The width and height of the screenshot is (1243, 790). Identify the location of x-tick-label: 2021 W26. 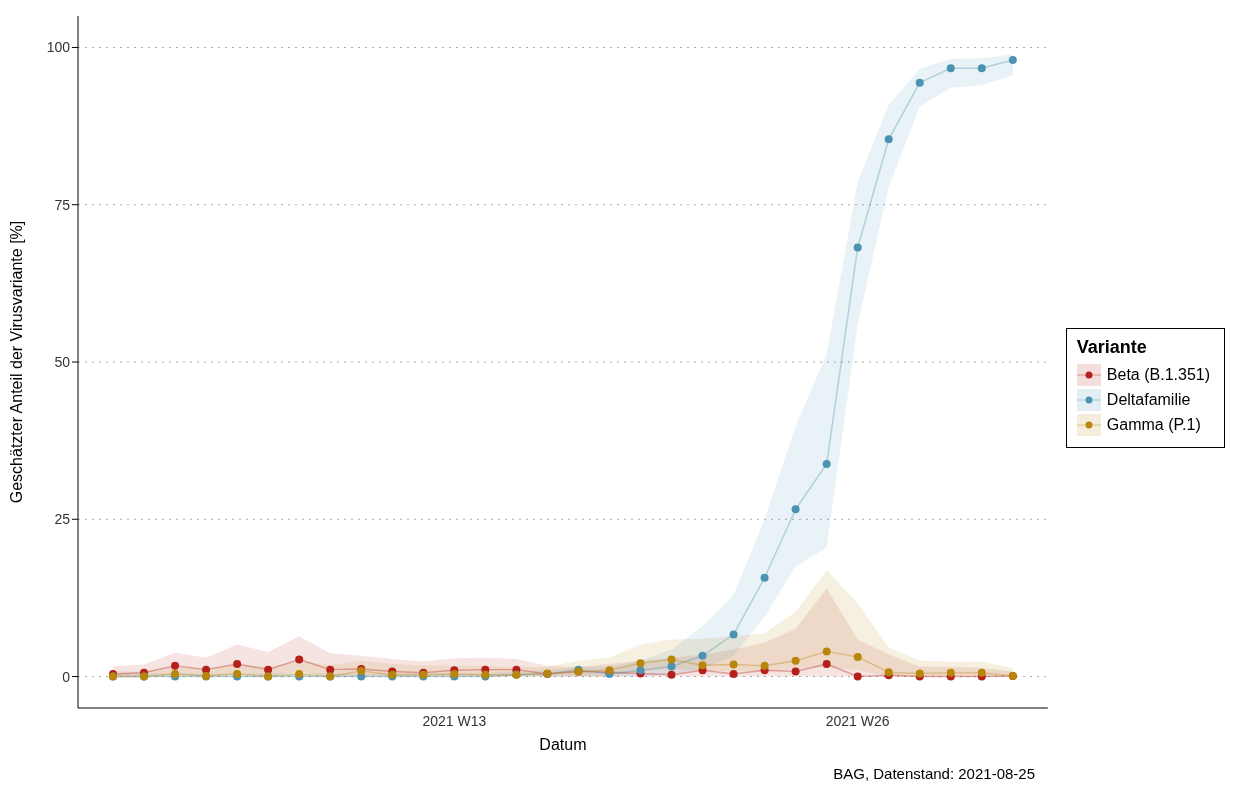
(857, 720).